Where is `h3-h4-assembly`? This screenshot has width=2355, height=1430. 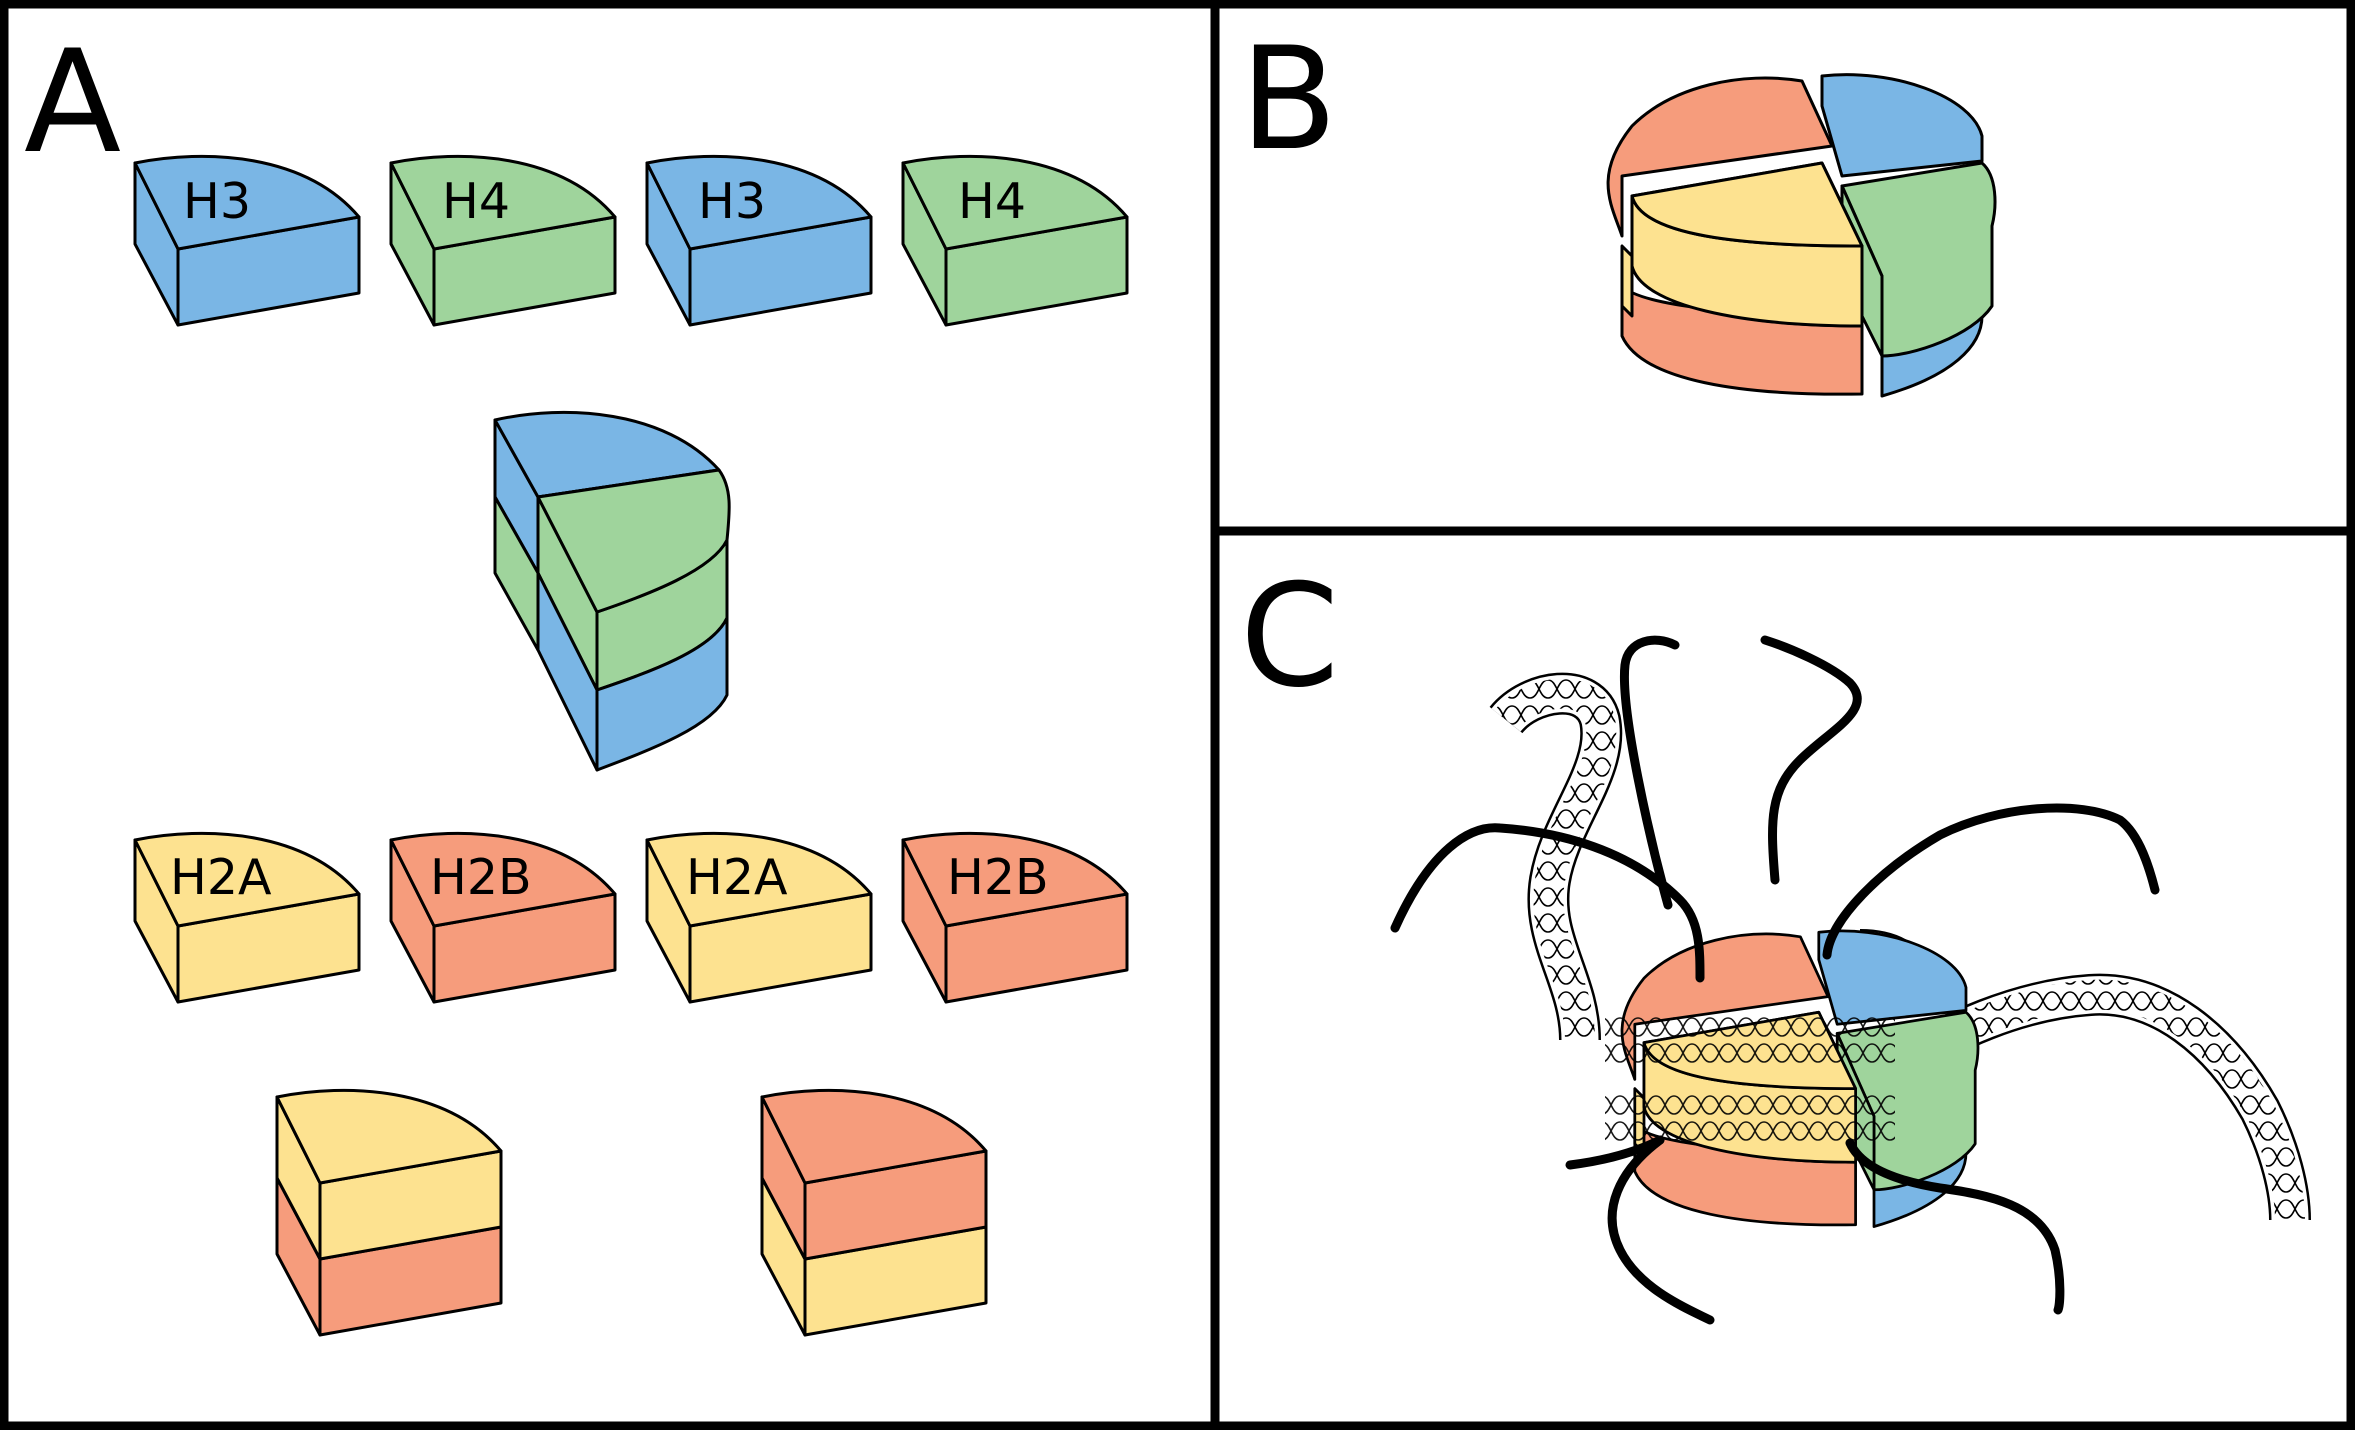 h3-h4-assembly is located at coordinates (612, 591).